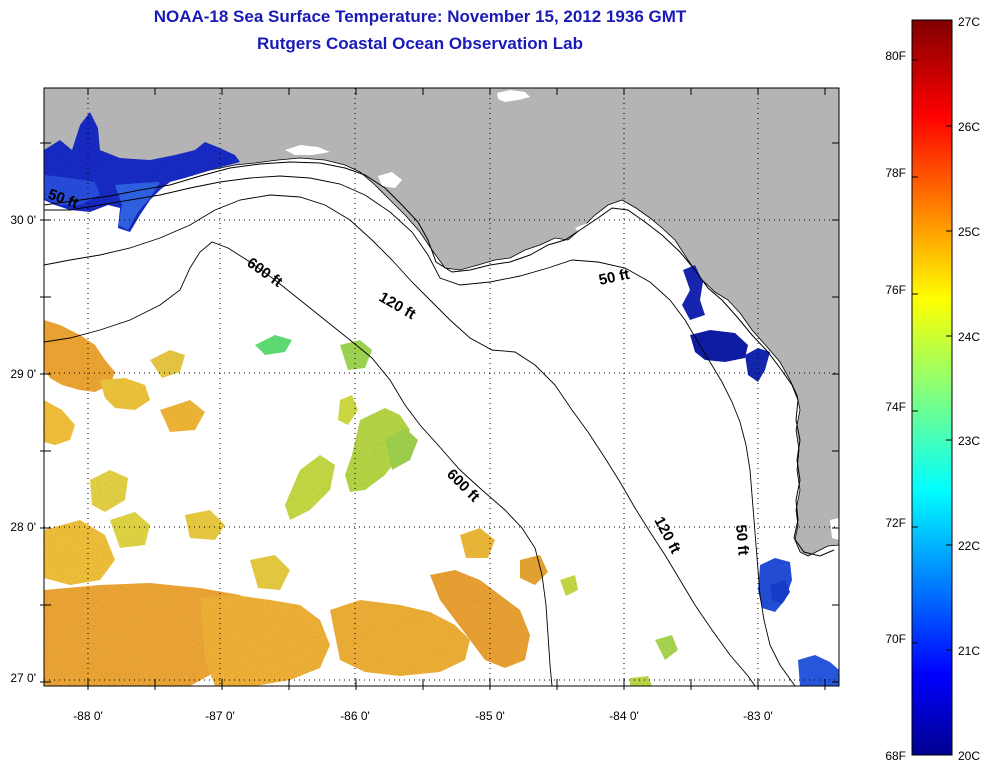 This screenshot has width=992, height=770. Describe the element at coordinates (742, 540) in the screenshot. I see `contour-label-50ft-south: 50 ft` at that location.